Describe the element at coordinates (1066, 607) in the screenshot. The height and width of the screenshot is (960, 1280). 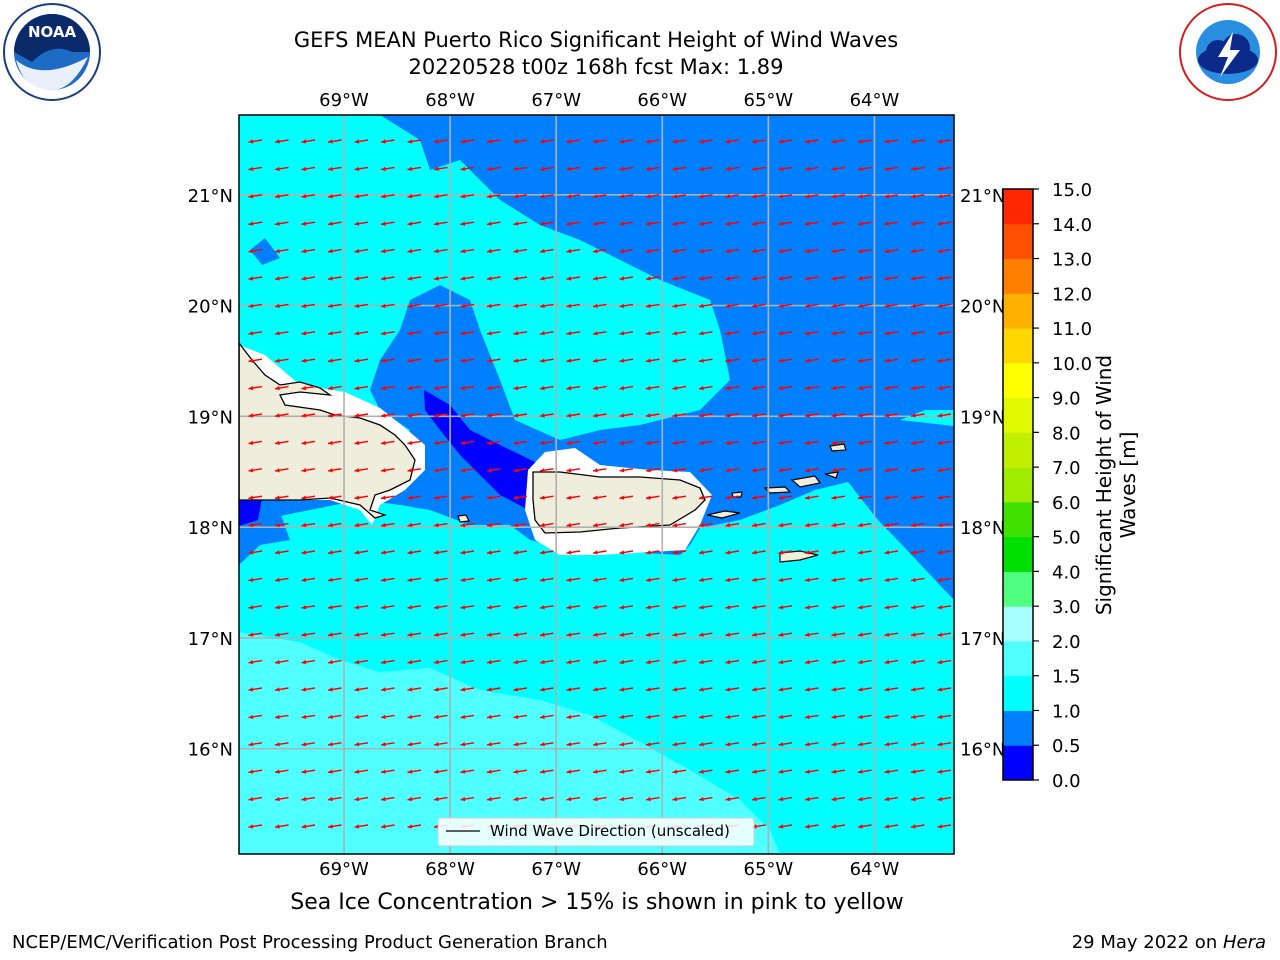
I see `colorbar-tick-label: 3.0` at that location.